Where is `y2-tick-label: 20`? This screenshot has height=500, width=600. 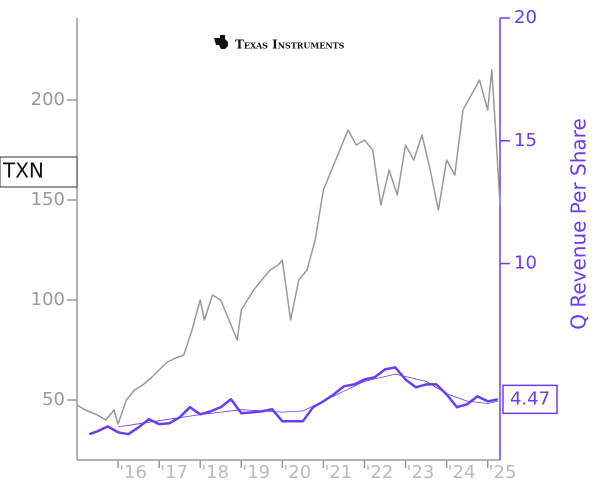
y2-tick-label: 20 is located at coordinates (525, 17).